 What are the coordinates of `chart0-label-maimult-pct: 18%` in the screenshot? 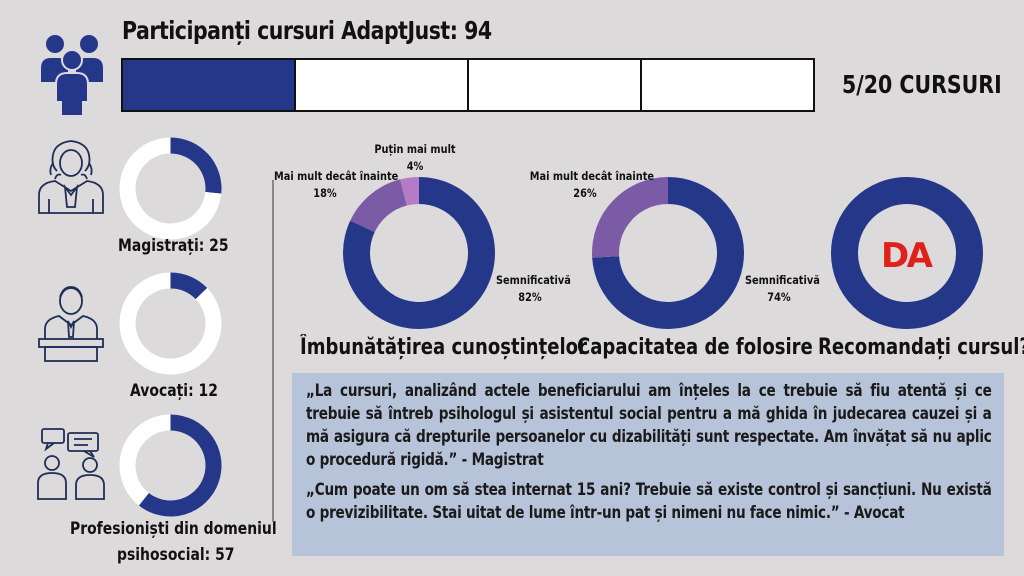 It's located at (325, 193).